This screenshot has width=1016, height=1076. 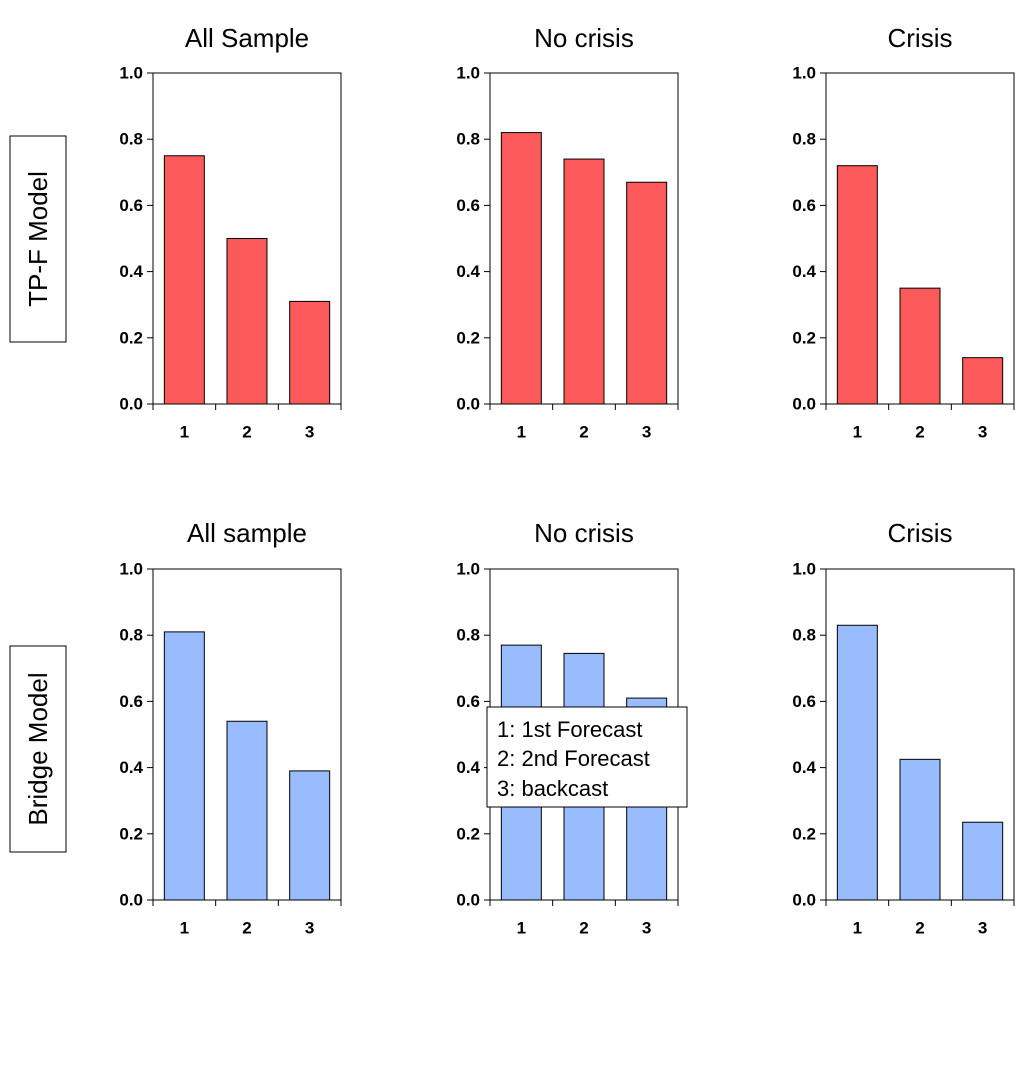 I want to click on row-label-top: TP-F Model, so click(x=38, y=239).